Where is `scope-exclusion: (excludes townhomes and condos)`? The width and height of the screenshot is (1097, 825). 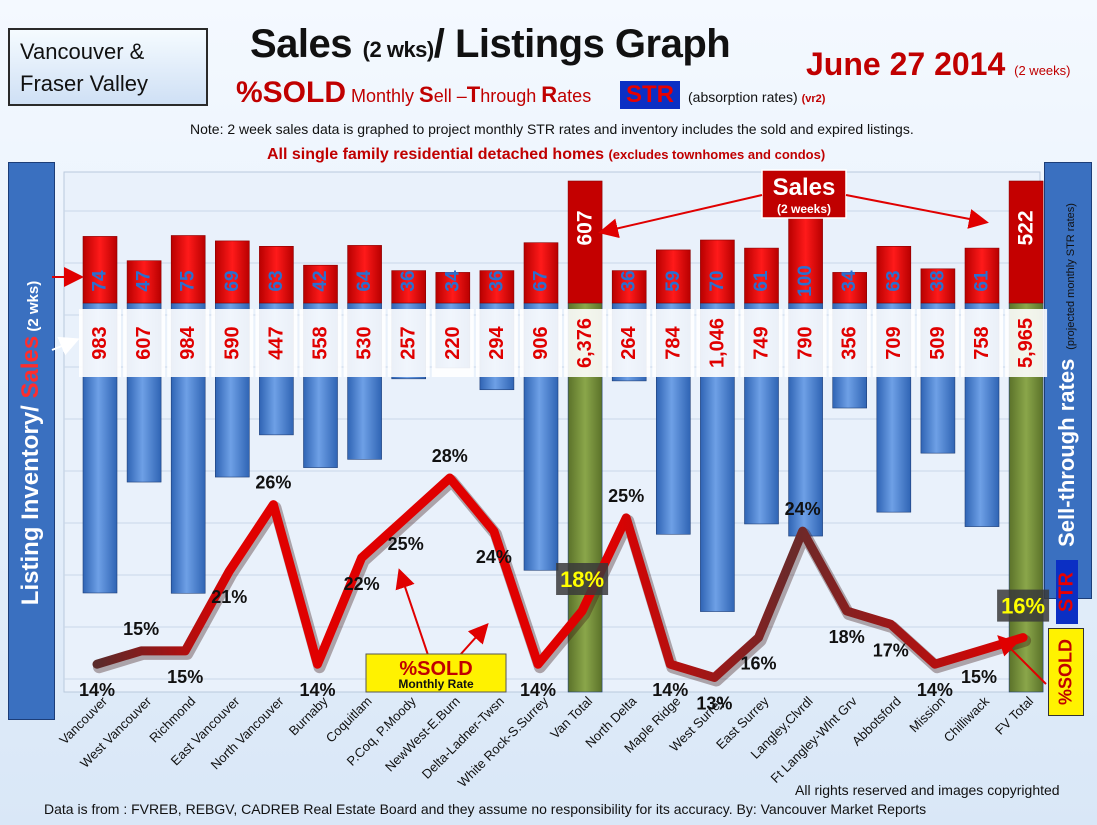 scope-exclusion: (excludes townhomes and condos) is located at coordinates (717, 154).